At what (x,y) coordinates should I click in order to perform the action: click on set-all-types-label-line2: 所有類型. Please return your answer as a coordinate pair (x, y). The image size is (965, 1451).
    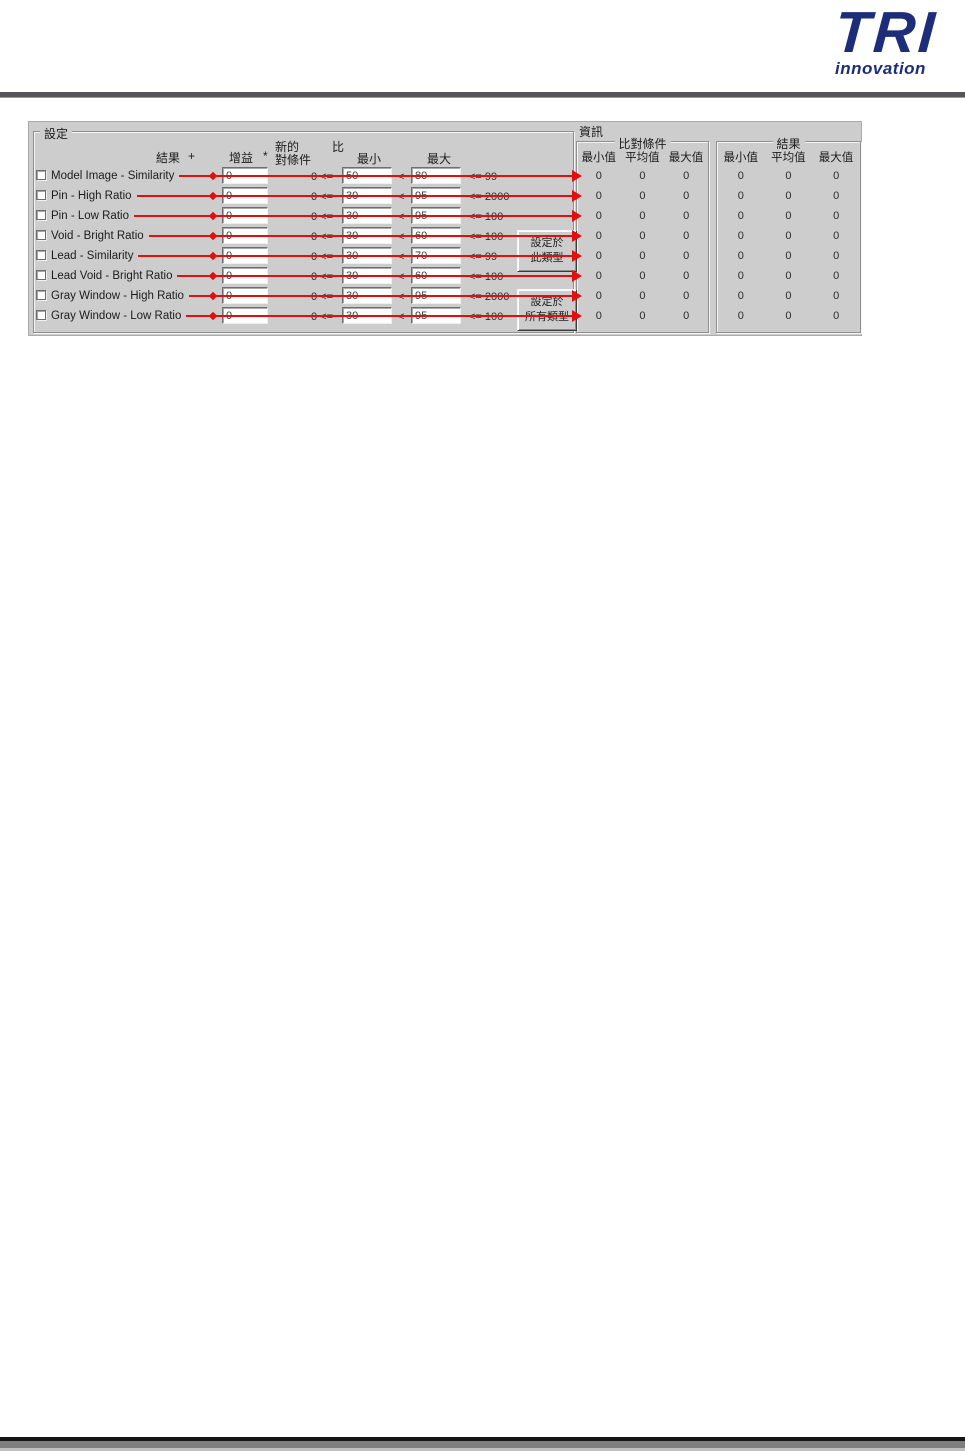
    Looking at the image, I should click on (547, 317).